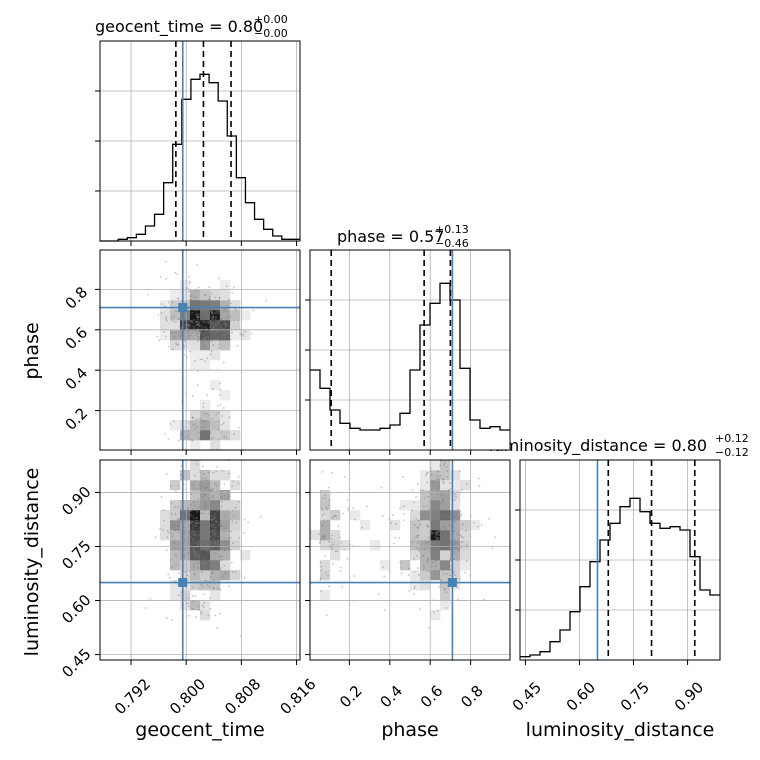 This screenshot has width=760, height=760. Describe the element at coordinates (408, 585) in the screenshot. I see `panel-2d-phase-luminosity-distance: 0.2 0.4 0.6 0.8` at that location.